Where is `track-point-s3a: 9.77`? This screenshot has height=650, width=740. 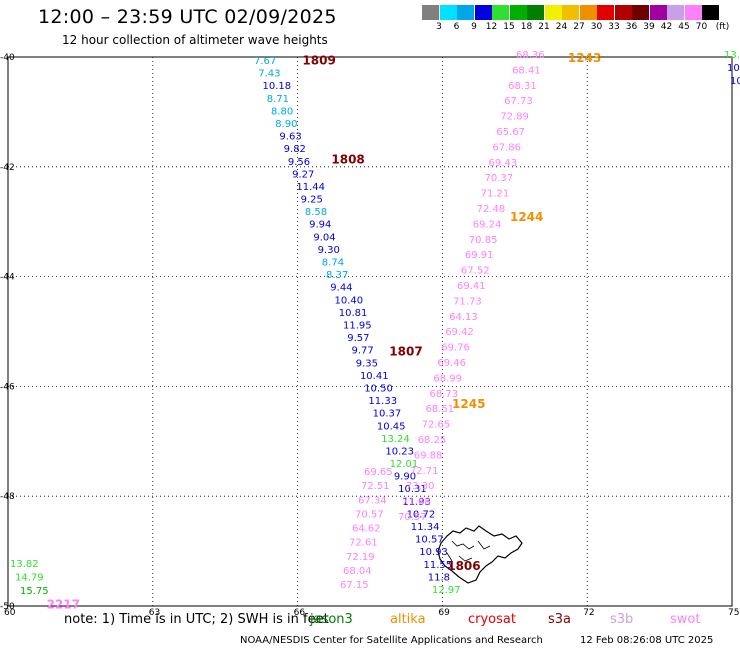 track-point-s3a: 9.77 is located at coordinates (362, 351).